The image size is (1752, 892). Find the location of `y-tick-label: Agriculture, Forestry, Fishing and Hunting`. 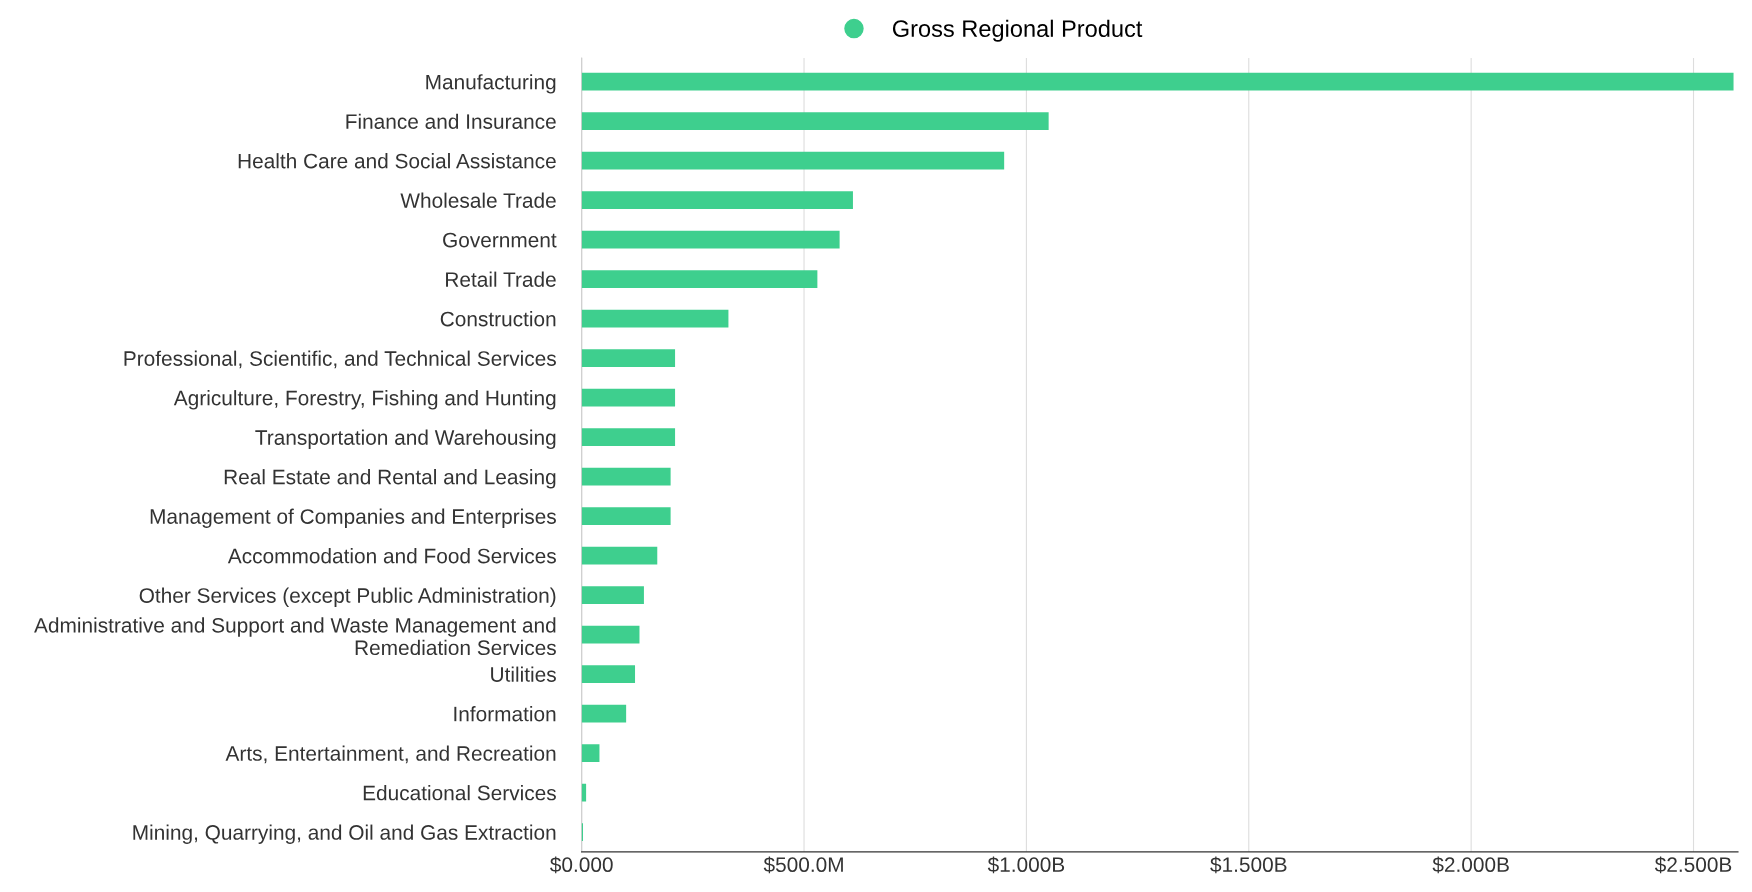

y-tick-label: Agriculture, Forestry, Fishing and Hunting is located at coordinates (364, 400).